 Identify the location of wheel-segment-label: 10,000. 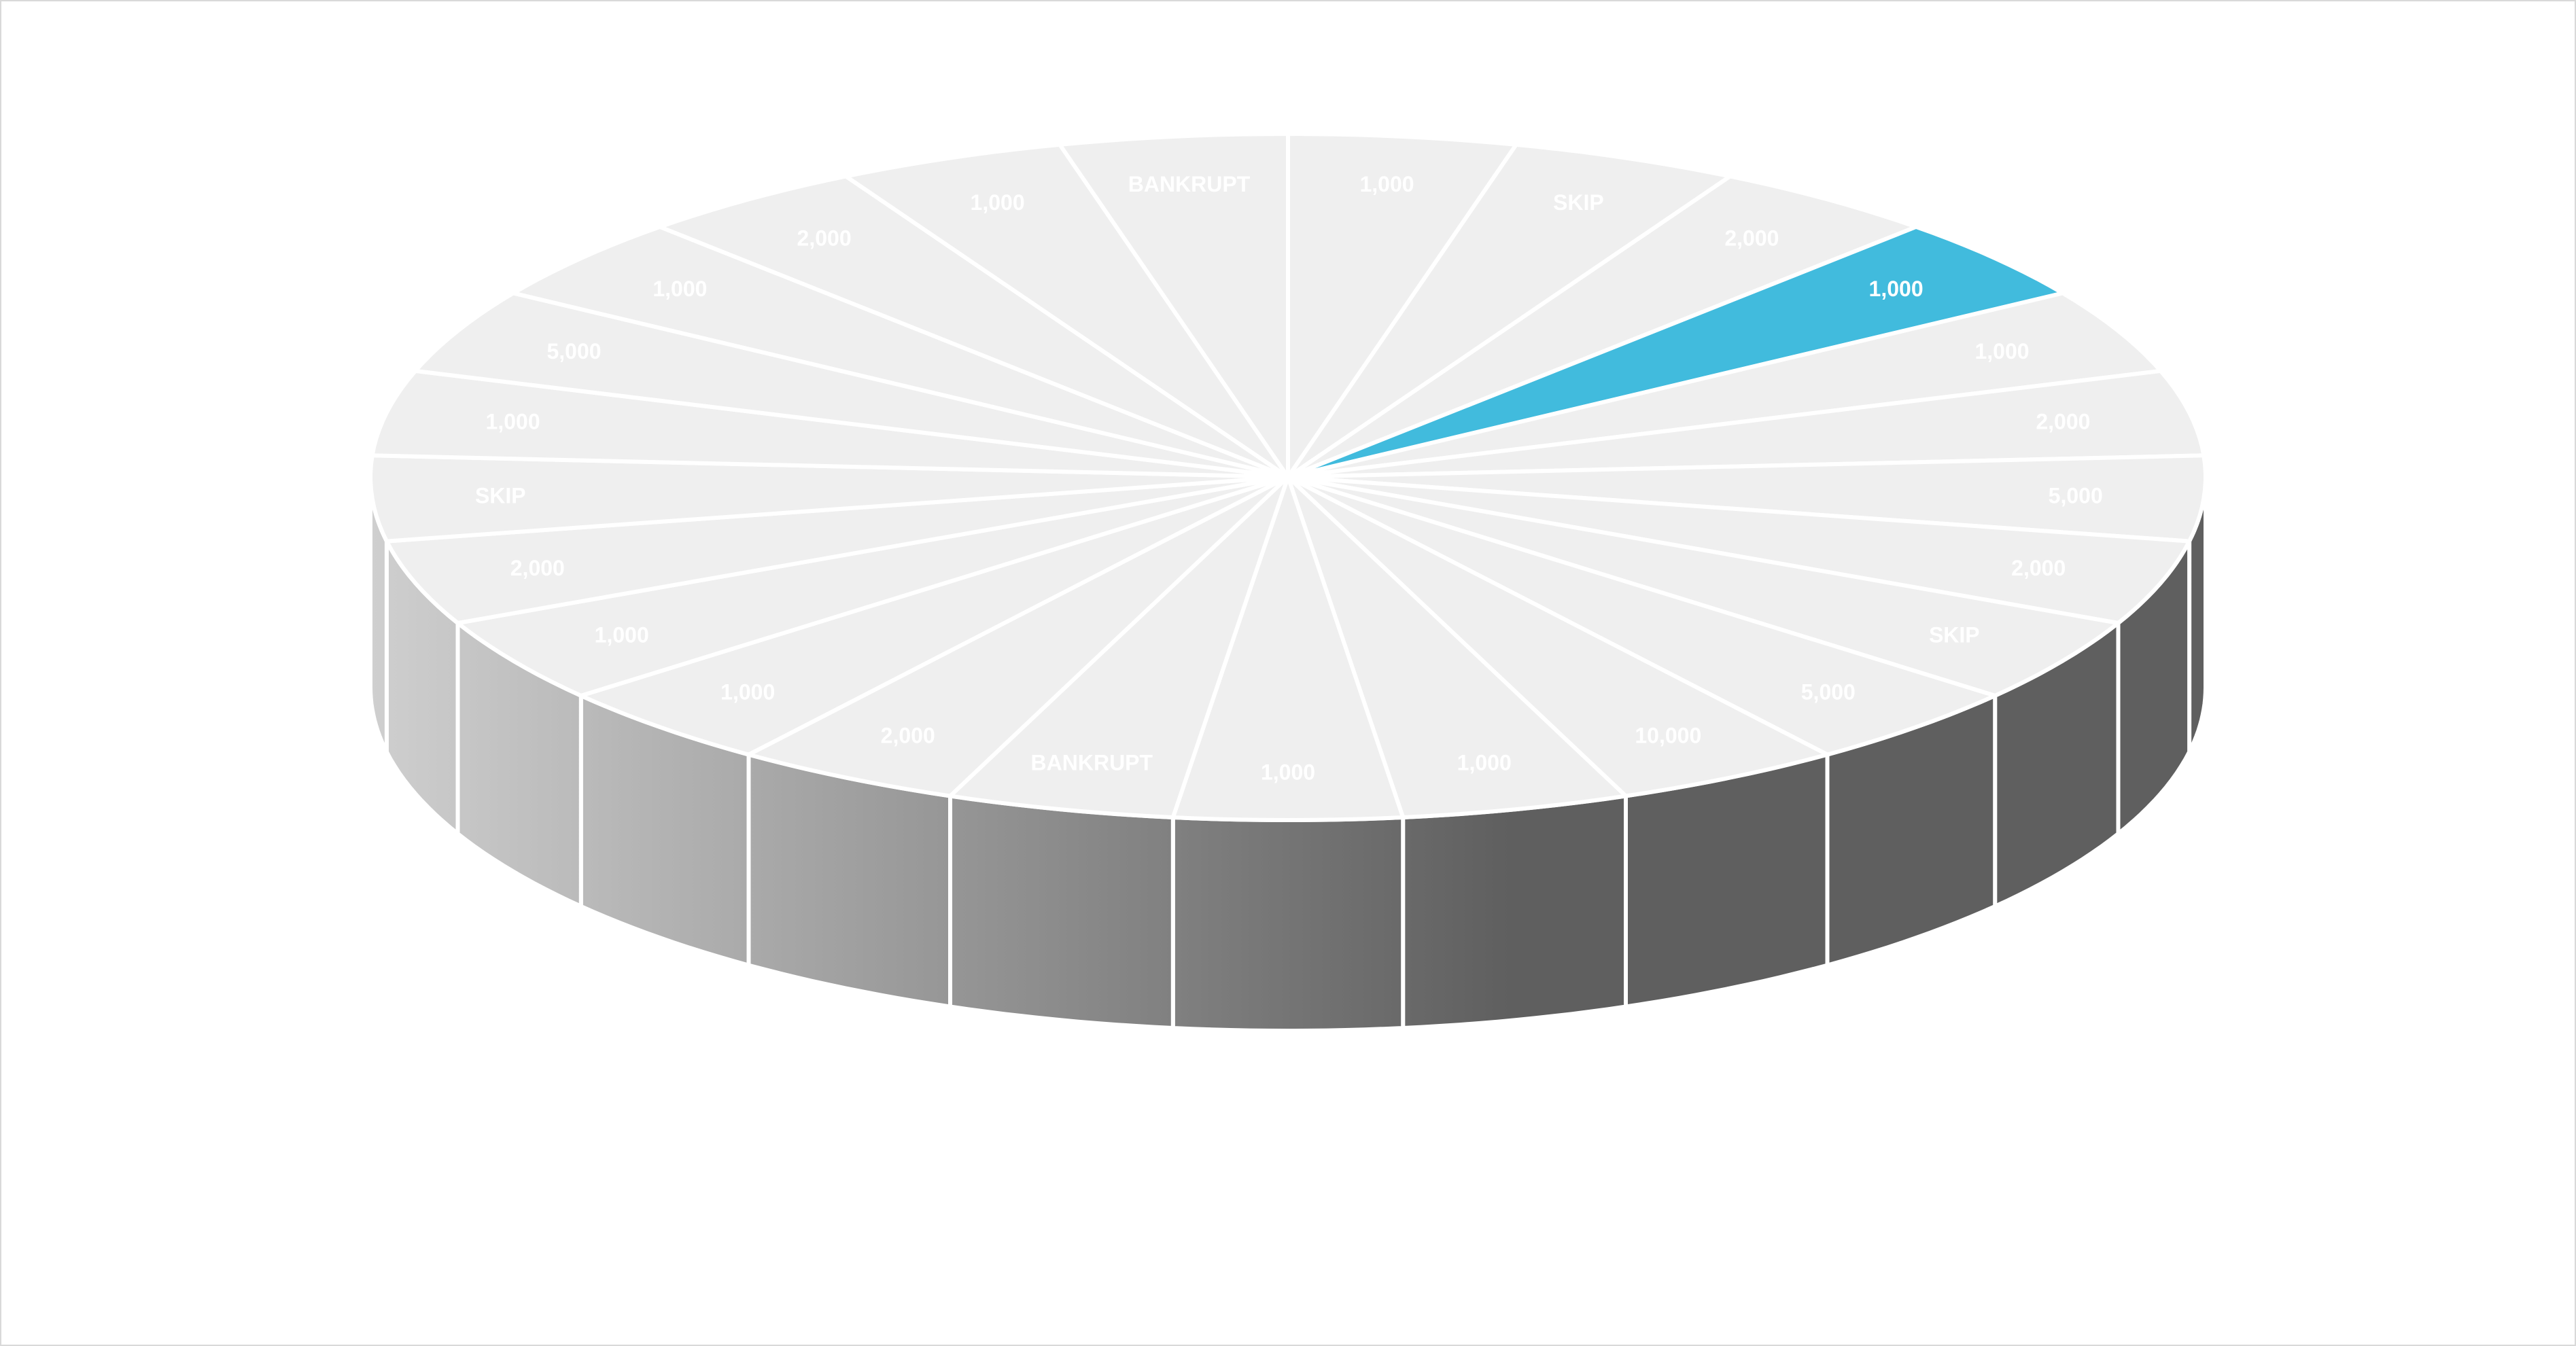
(1668, 736).